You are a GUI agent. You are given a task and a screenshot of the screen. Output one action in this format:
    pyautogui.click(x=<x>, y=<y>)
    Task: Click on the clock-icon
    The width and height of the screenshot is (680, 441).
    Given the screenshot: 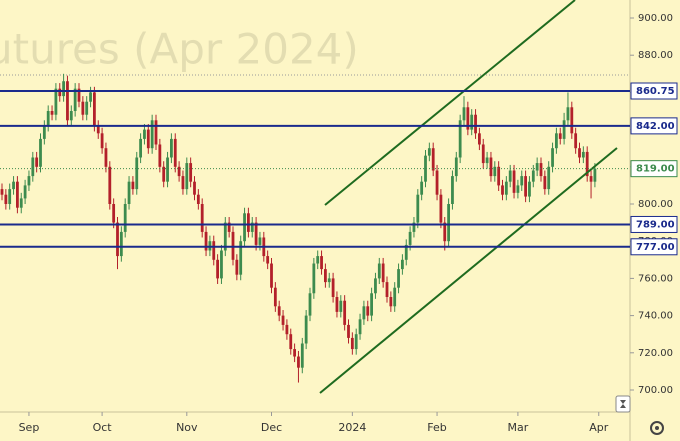 What is the action you would take?
    pyautogui.click(x=623, y=404)
    